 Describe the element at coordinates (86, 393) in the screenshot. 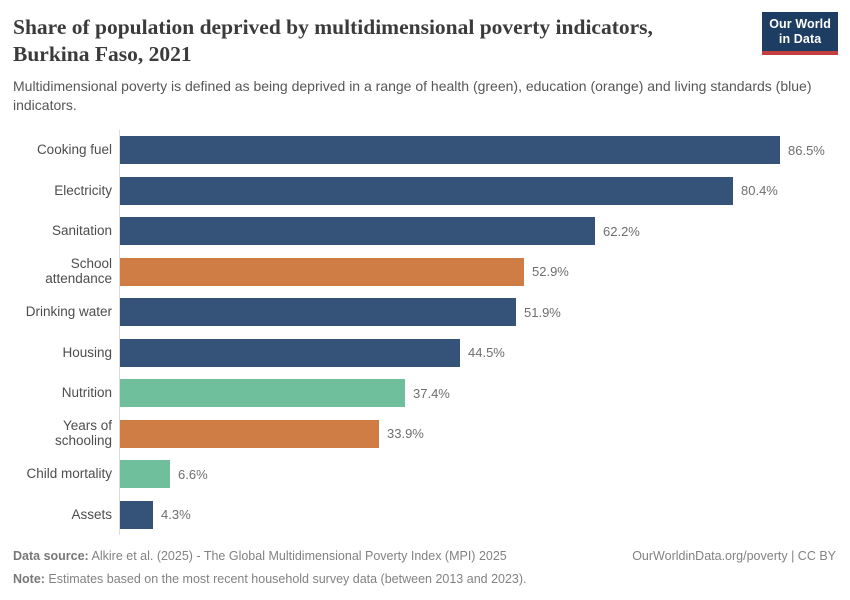

I see `category-label: Nutrition` at that location.